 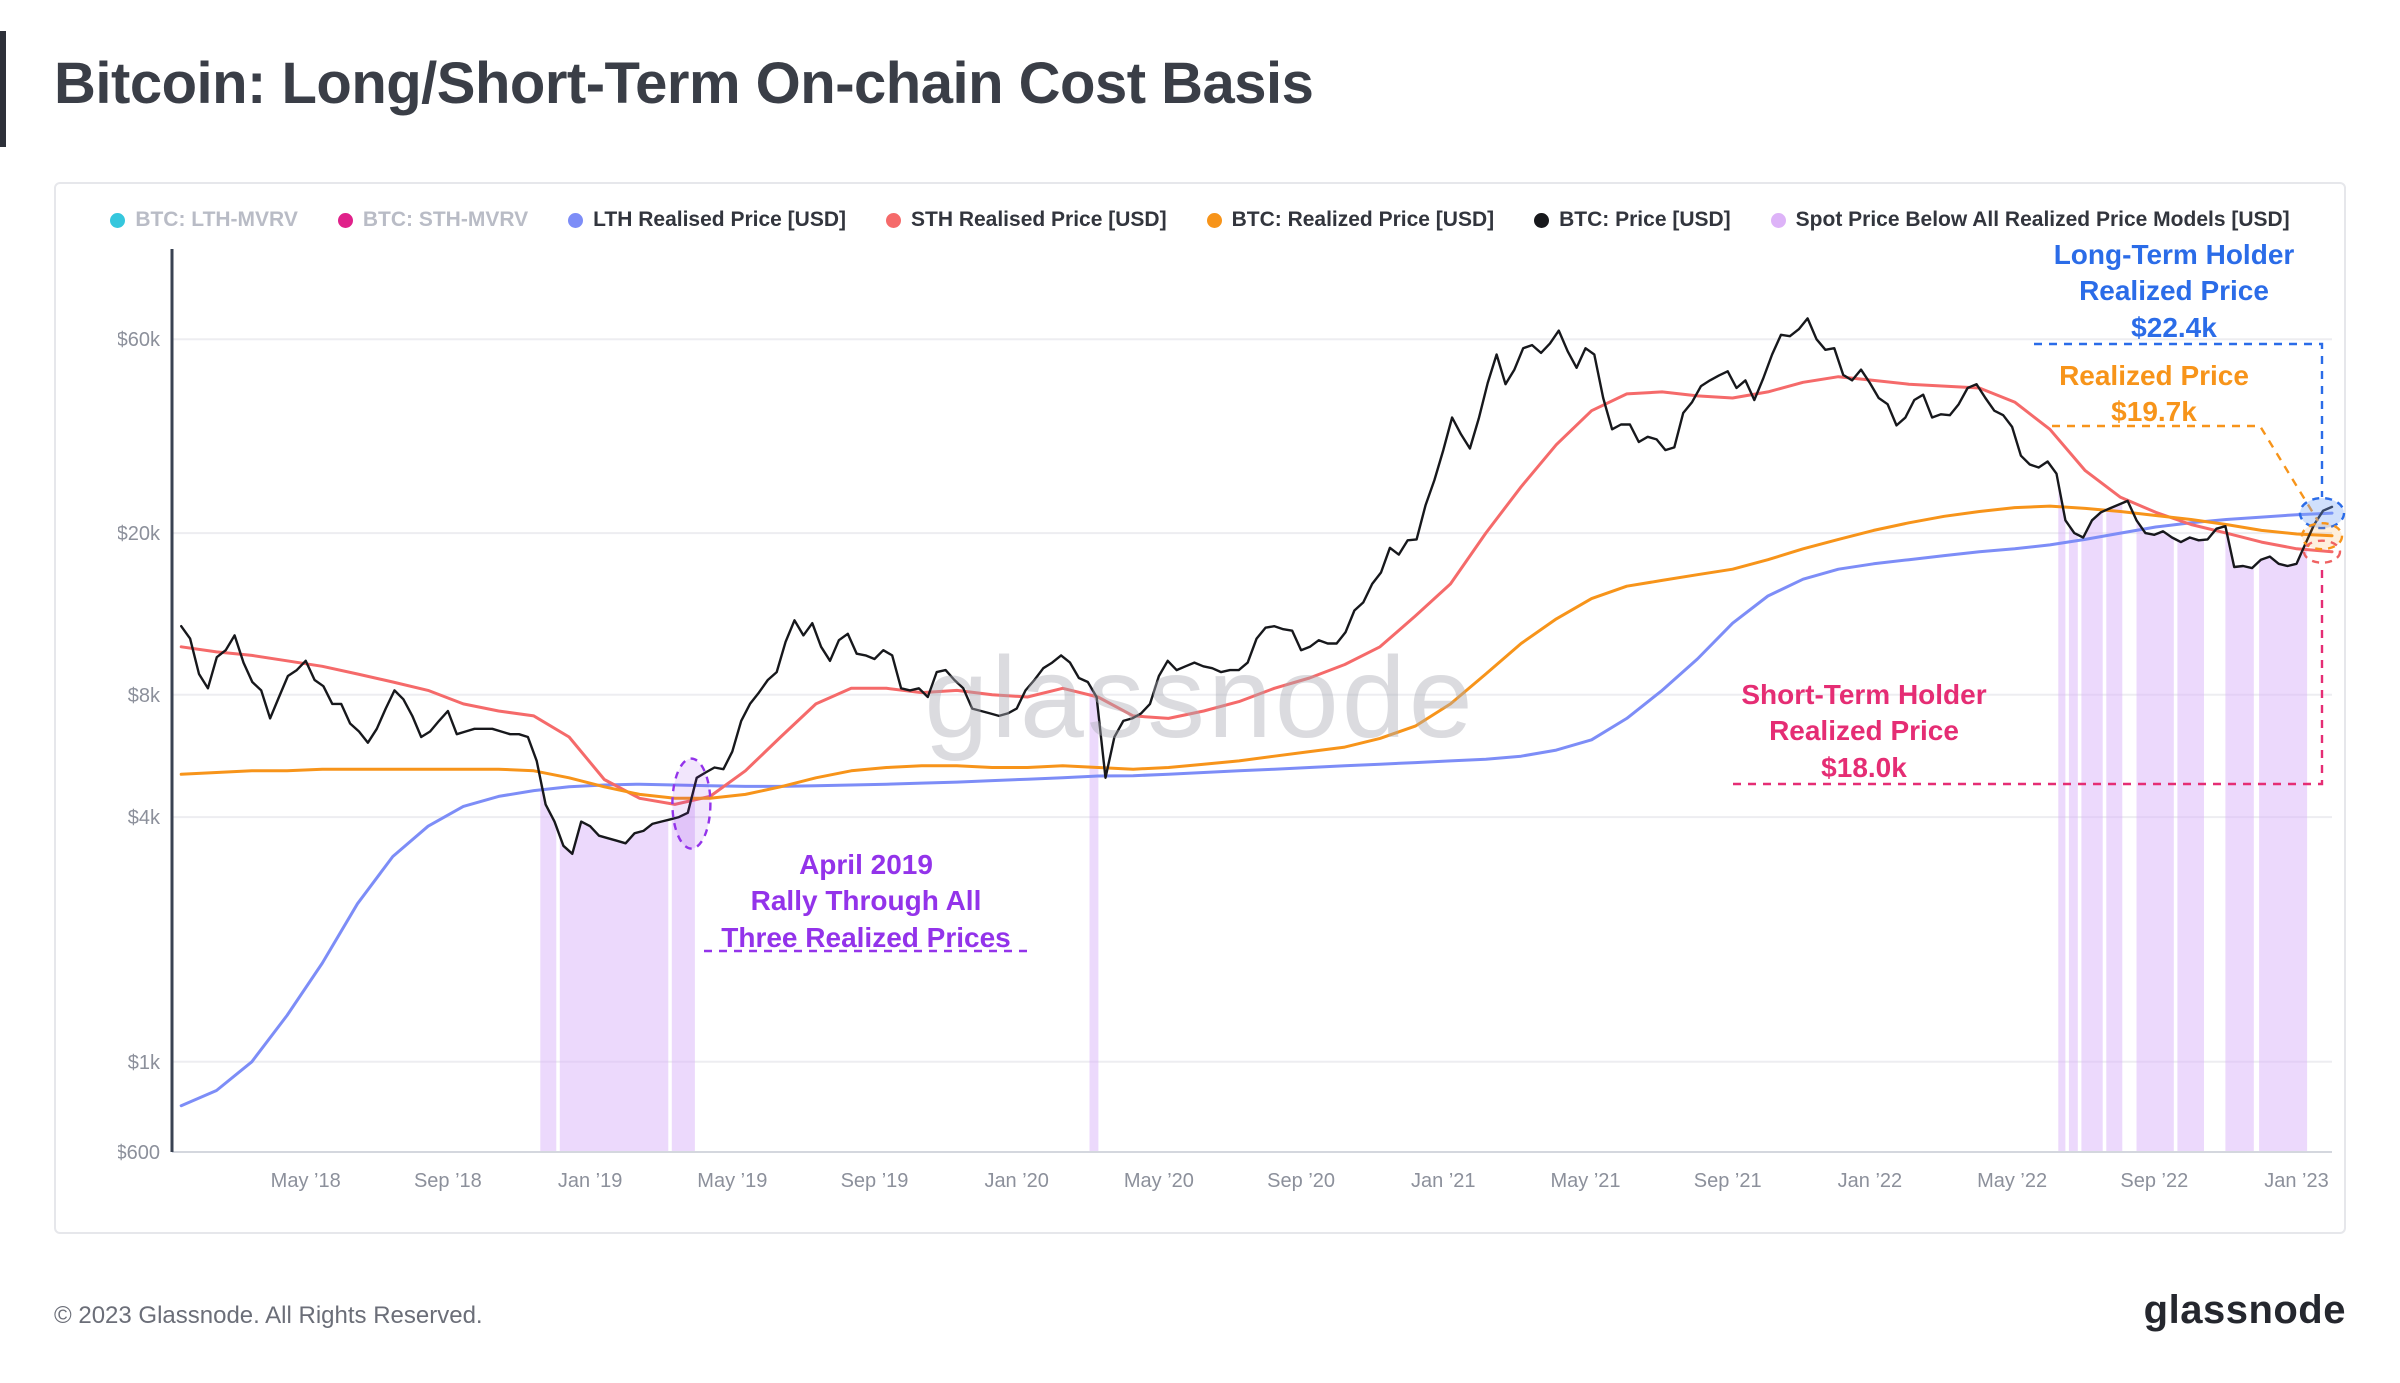 I want to click on x-axis-label: Jan ’20, so click(x=1016, y=1181).